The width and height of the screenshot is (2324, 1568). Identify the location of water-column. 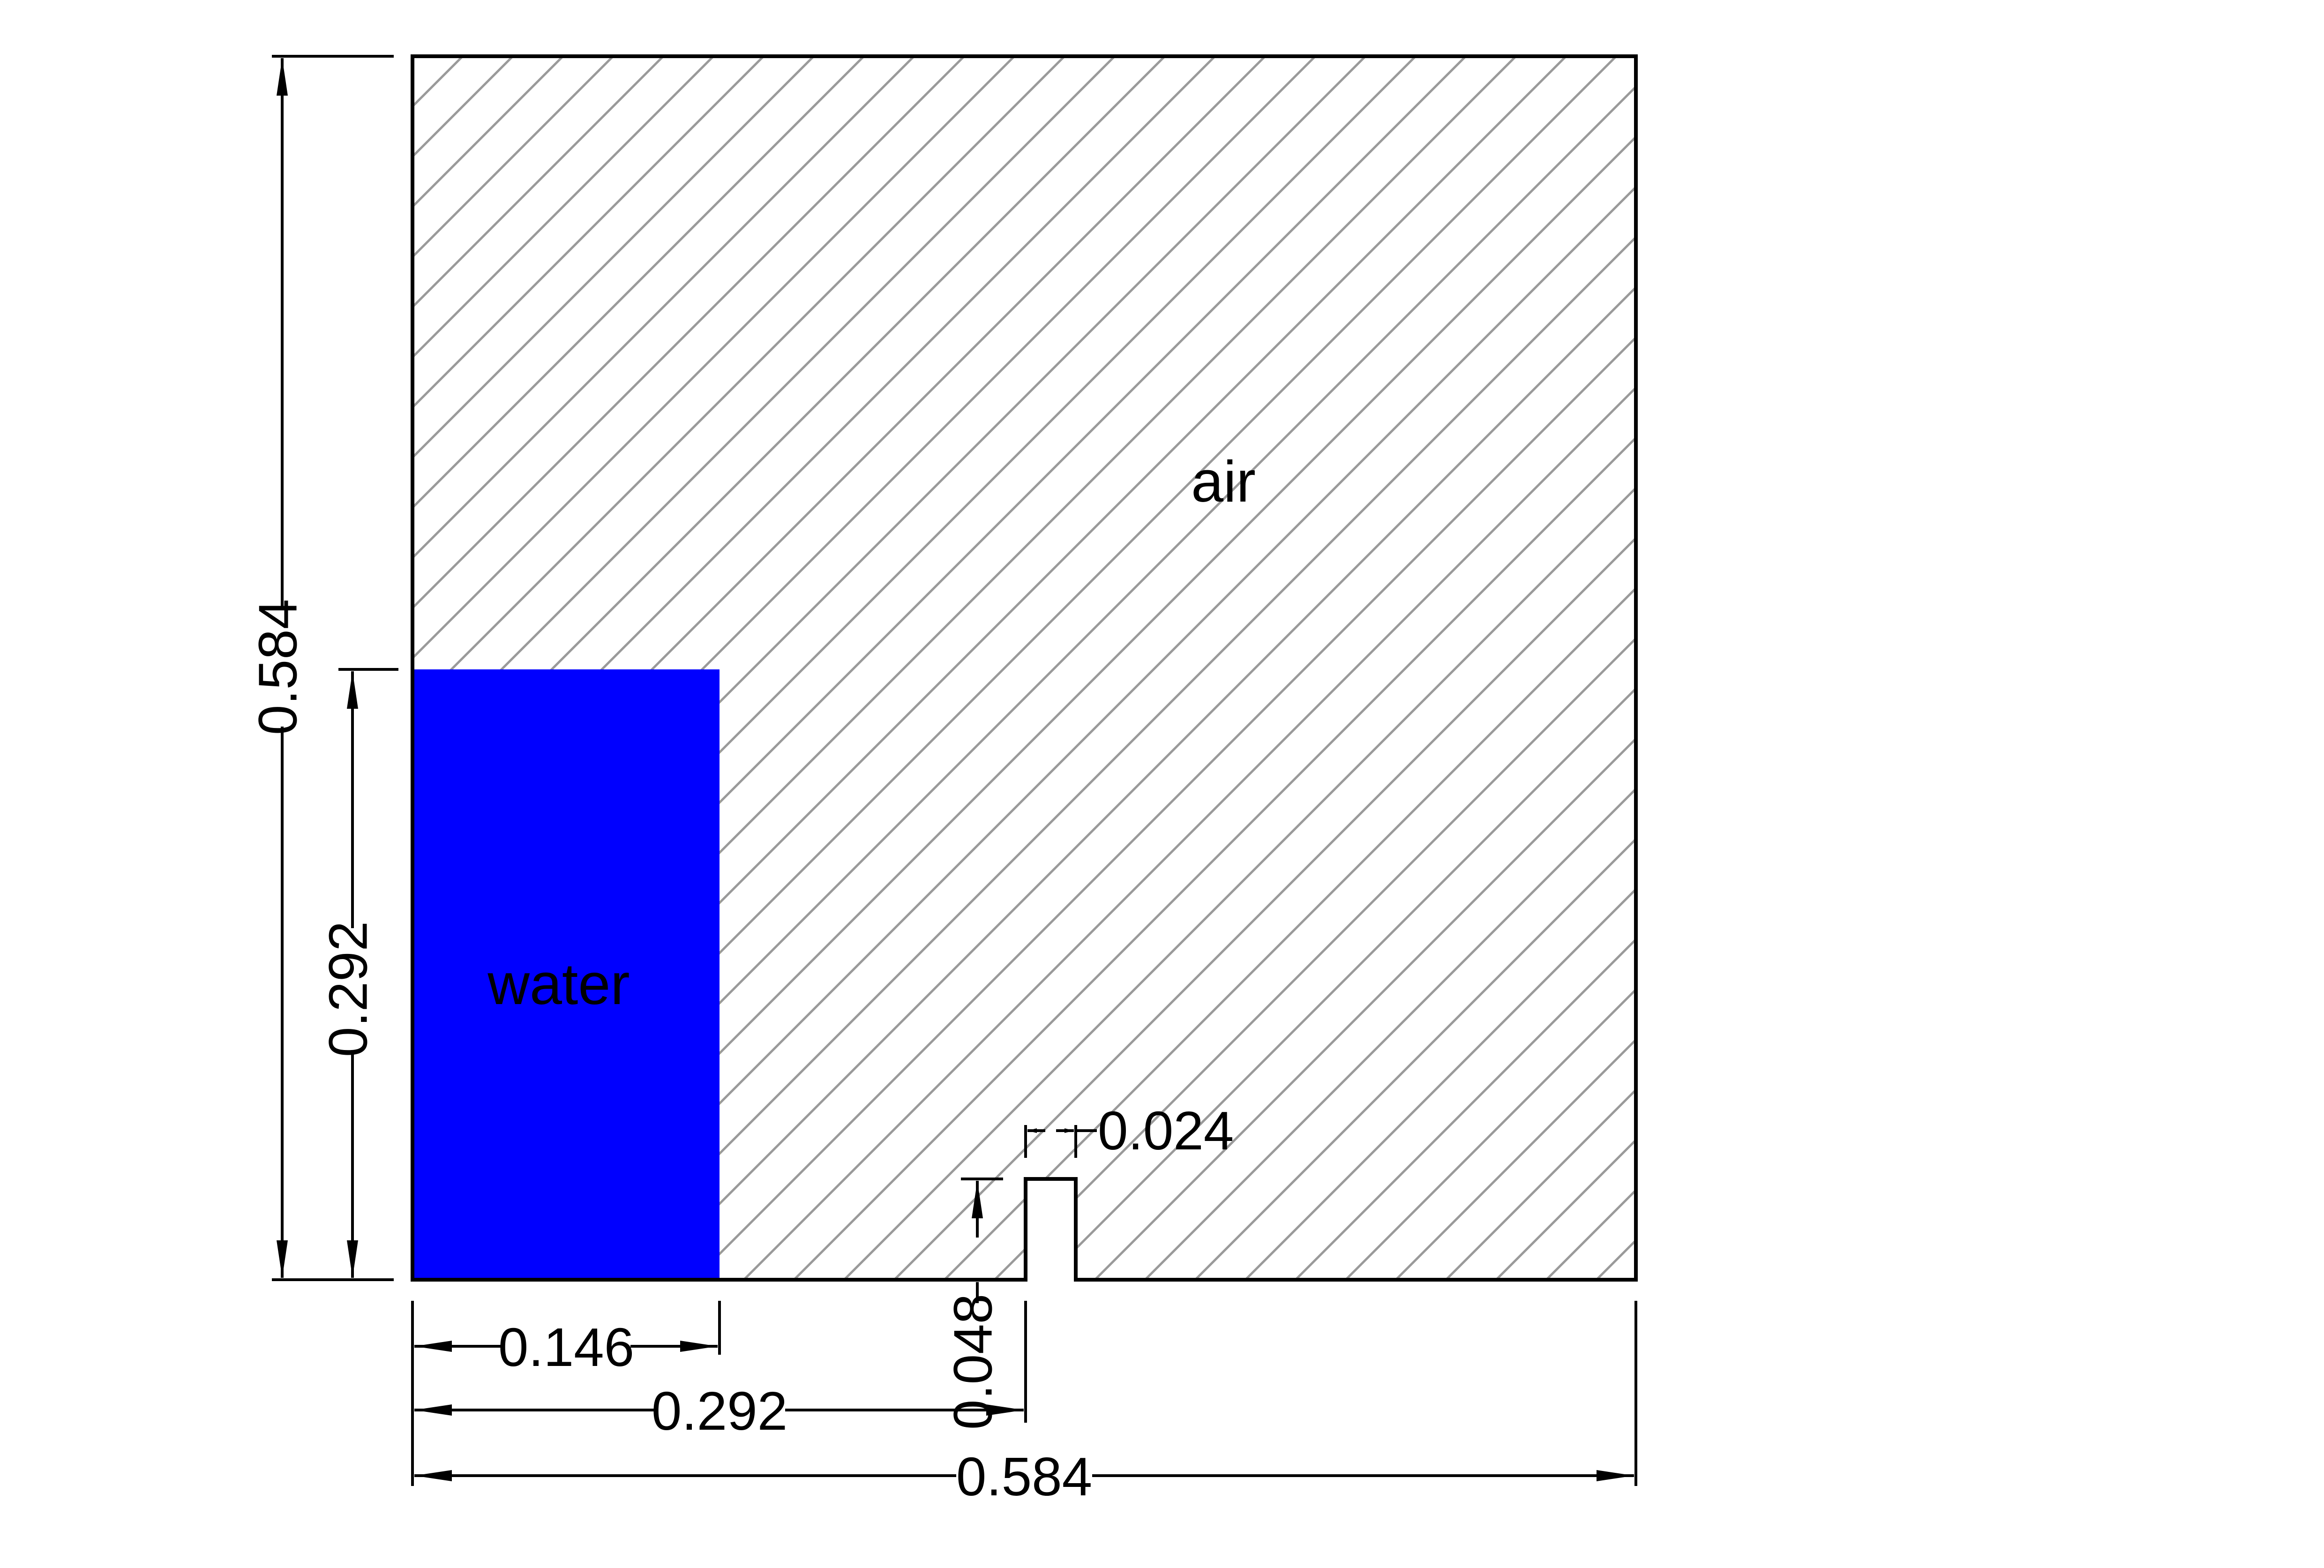
(566, 974).